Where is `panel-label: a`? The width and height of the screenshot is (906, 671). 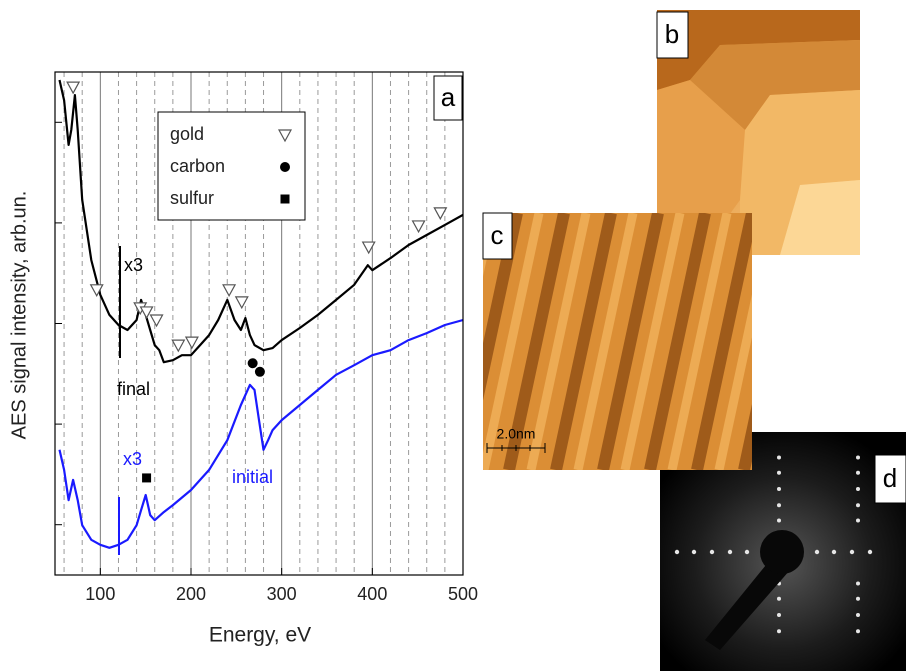 panel-label: a is located at coordinates (448, 97).